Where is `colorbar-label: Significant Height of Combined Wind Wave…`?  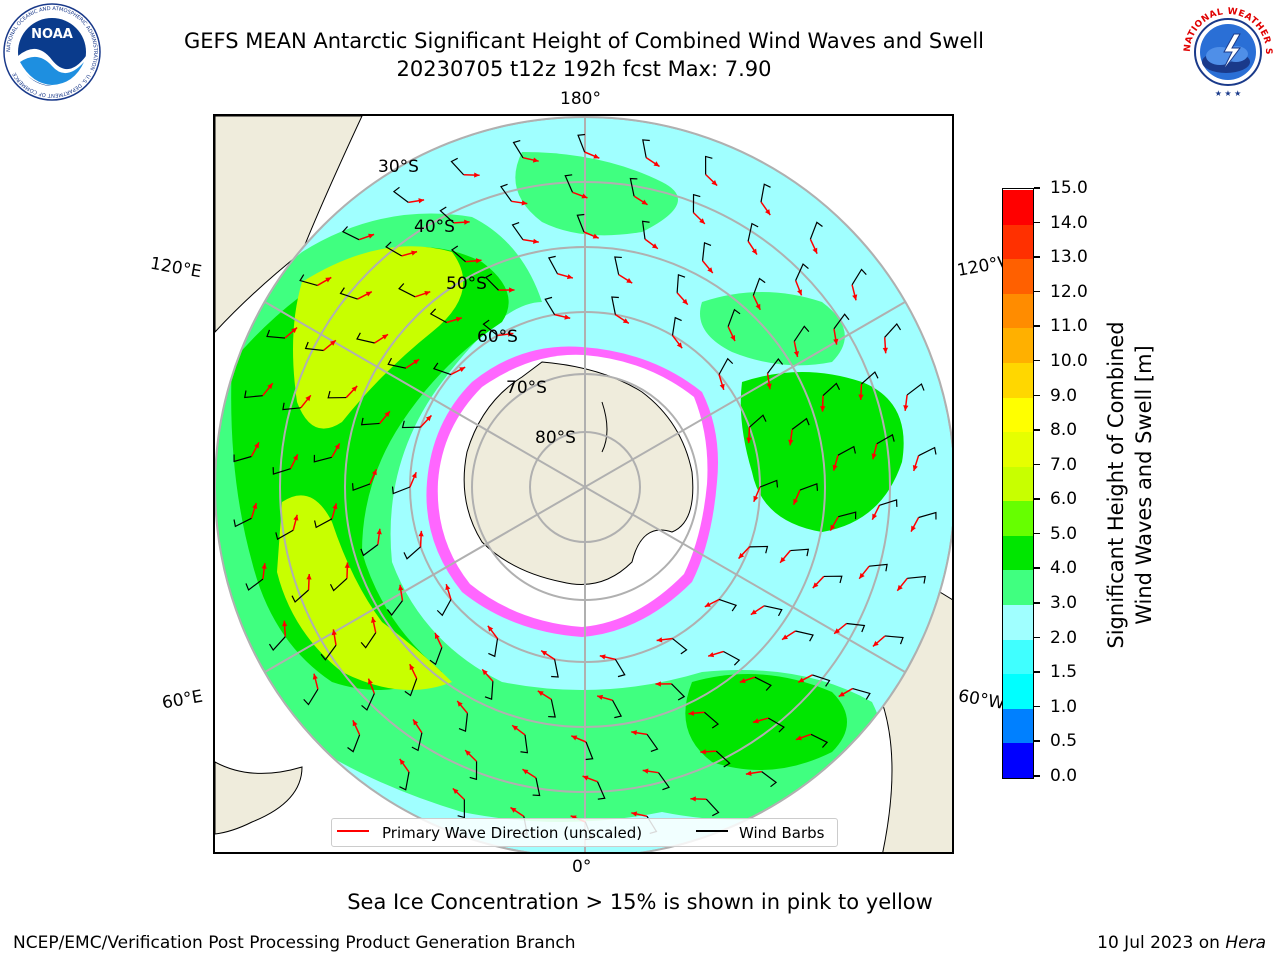 colorbar-label: Significant Height of Combined Wind Wave… is located at coordinates (1130, 485).